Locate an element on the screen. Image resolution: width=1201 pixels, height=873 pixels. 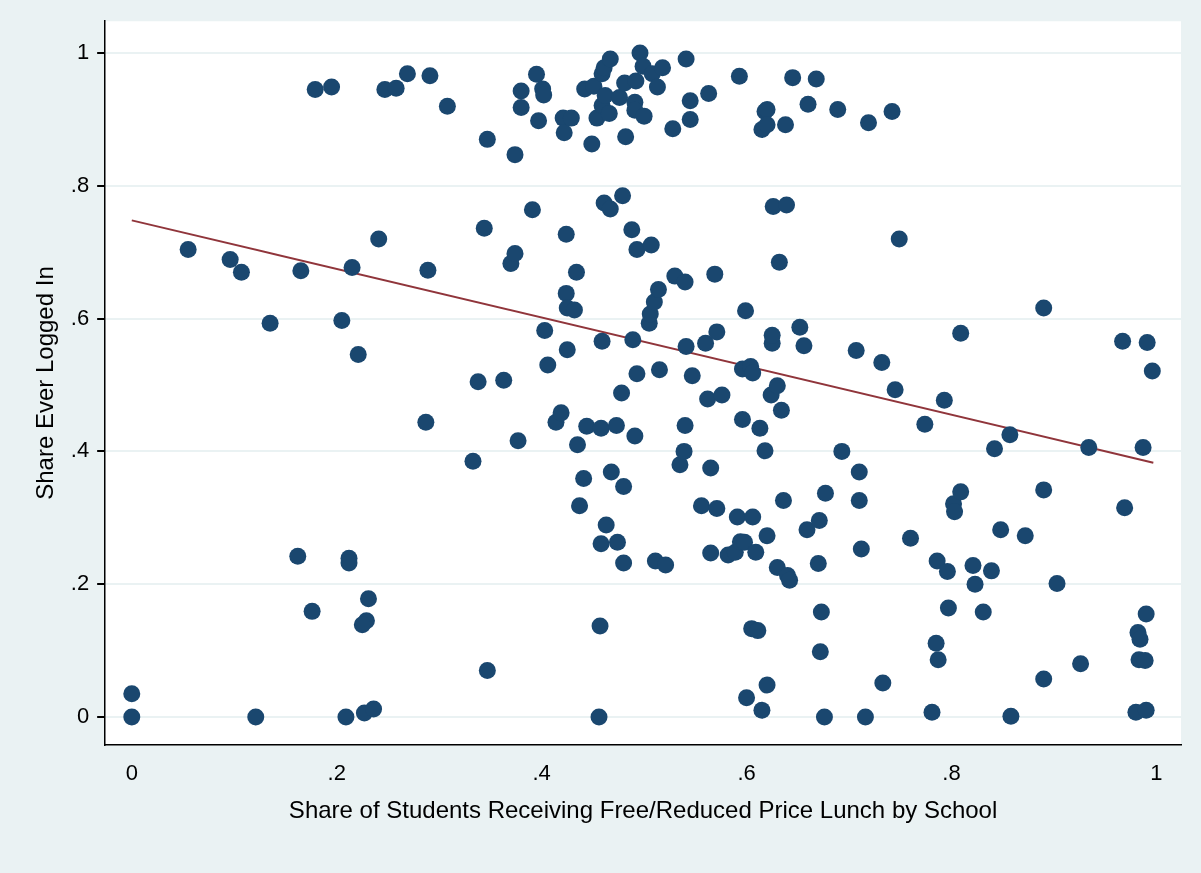
x-tick-label: 1 is located at coordinates (1156, 773).